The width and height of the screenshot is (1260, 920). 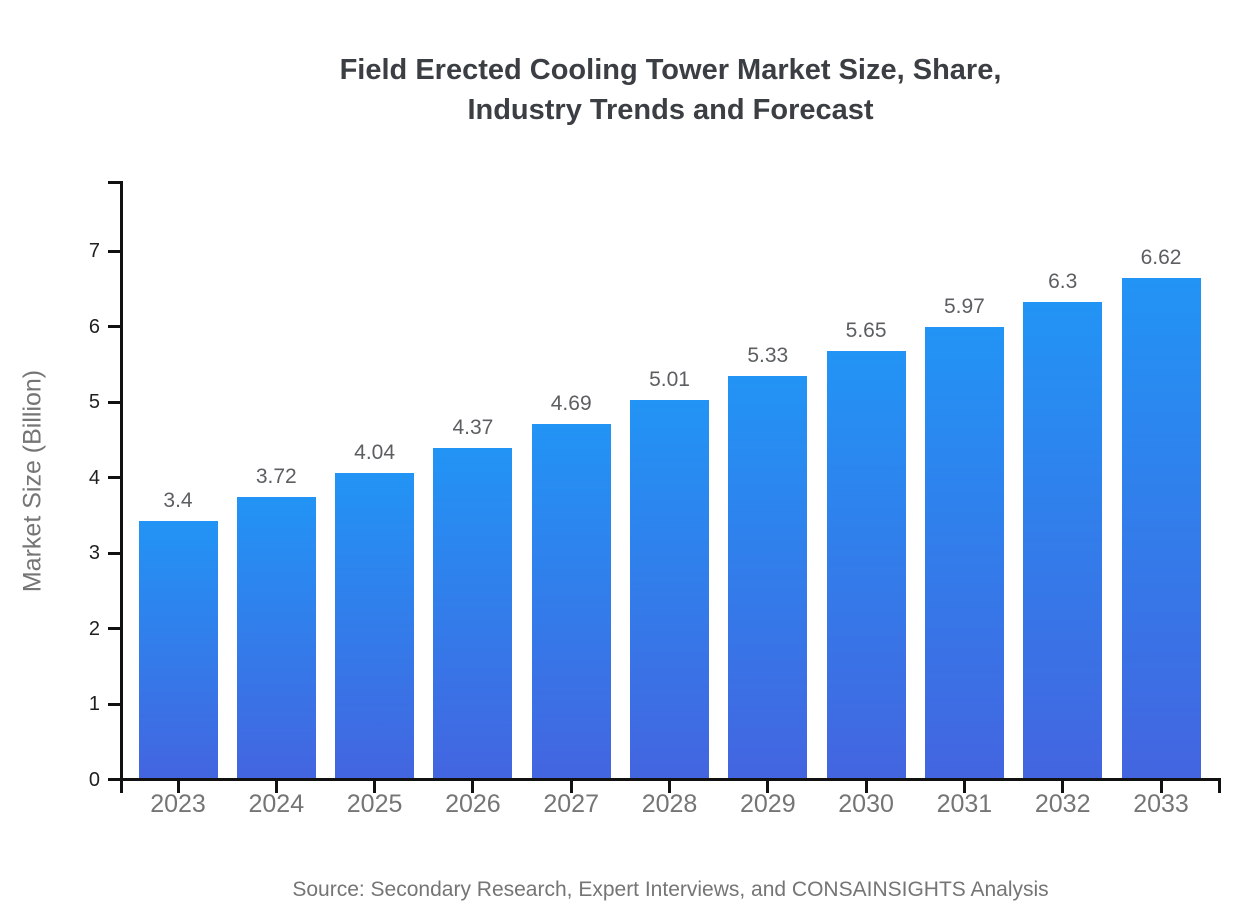 What do you see at coordinates (767, 804) in the screenshot?
I see `x-axis-label-2029: 2029` at bounding box center [767, 804].